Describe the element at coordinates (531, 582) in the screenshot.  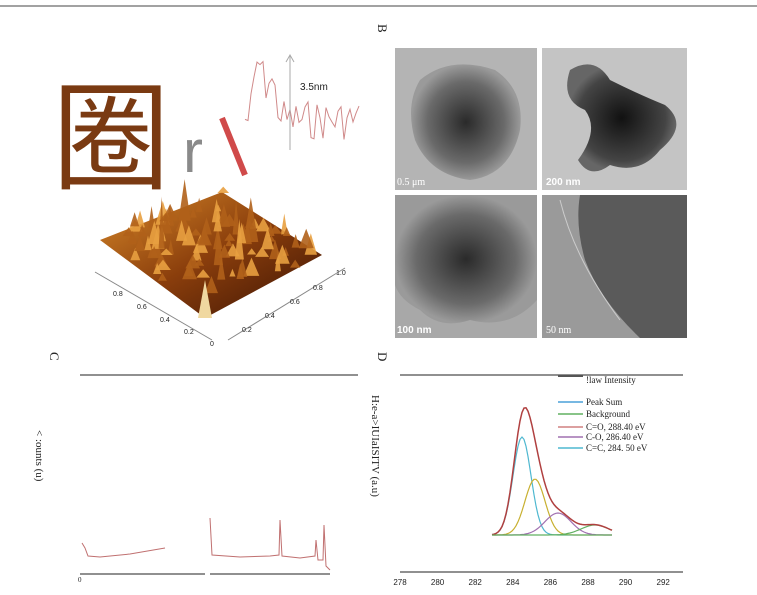
I see `x-ticks: 278 280 282 284 286 288 290 292` at that location.